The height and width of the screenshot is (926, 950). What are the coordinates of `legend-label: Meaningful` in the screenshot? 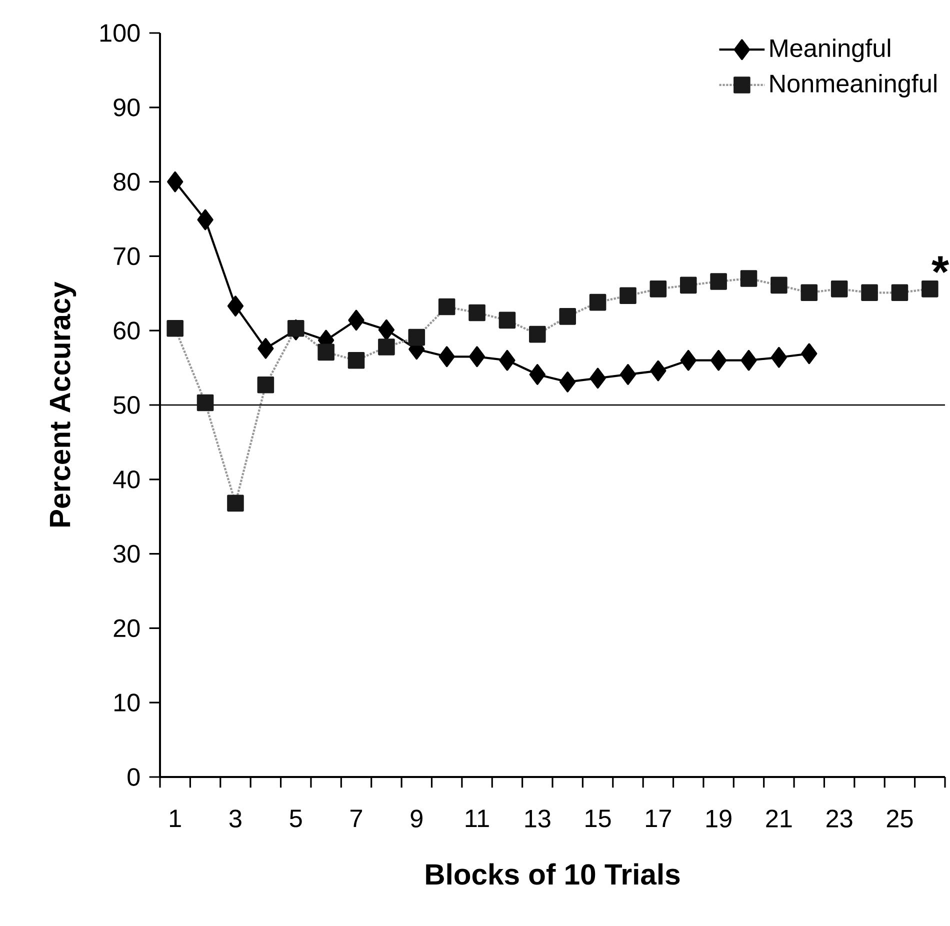 It's located at (830, 50).